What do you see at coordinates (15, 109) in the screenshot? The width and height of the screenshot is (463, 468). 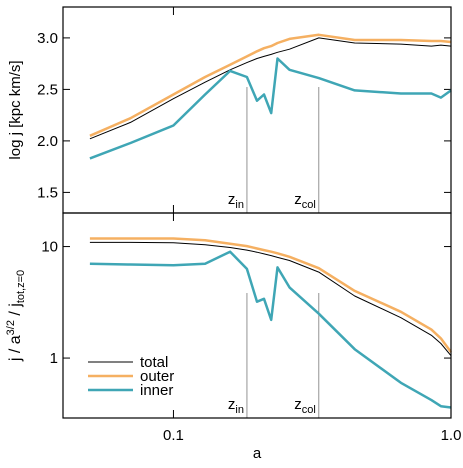 I see `y-axis-label: log j [kpc km/s]` at bounding box center [15, 109].